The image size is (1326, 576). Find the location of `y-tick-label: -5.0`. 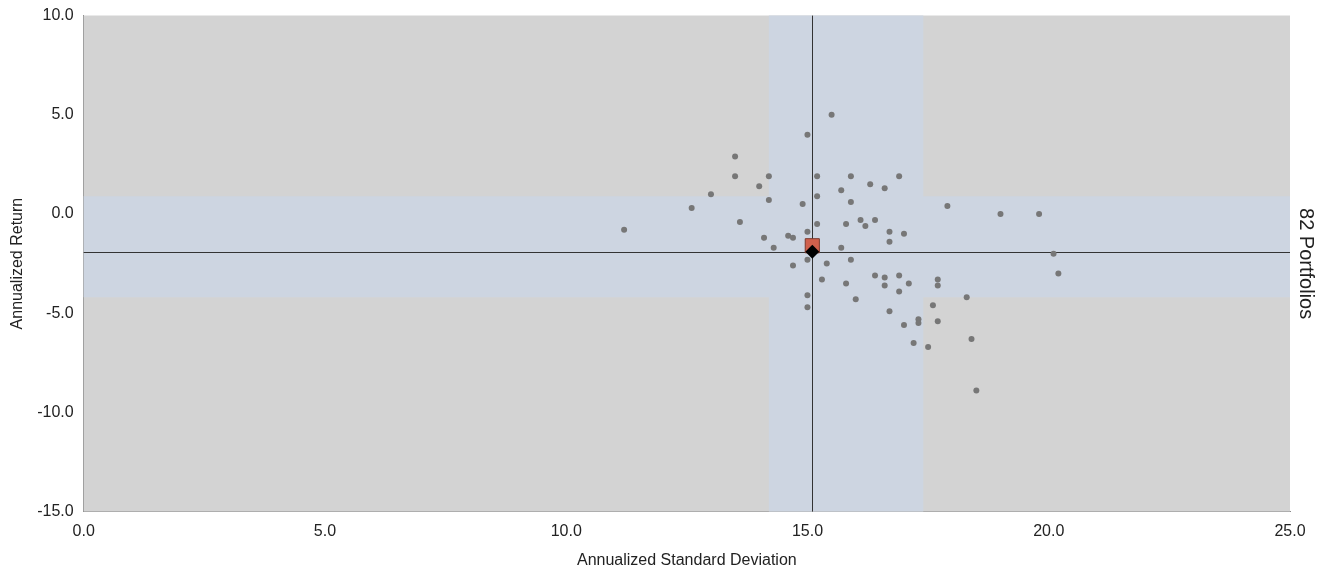

y-tick-label: -5.0 is located at coordinates (60, 312).